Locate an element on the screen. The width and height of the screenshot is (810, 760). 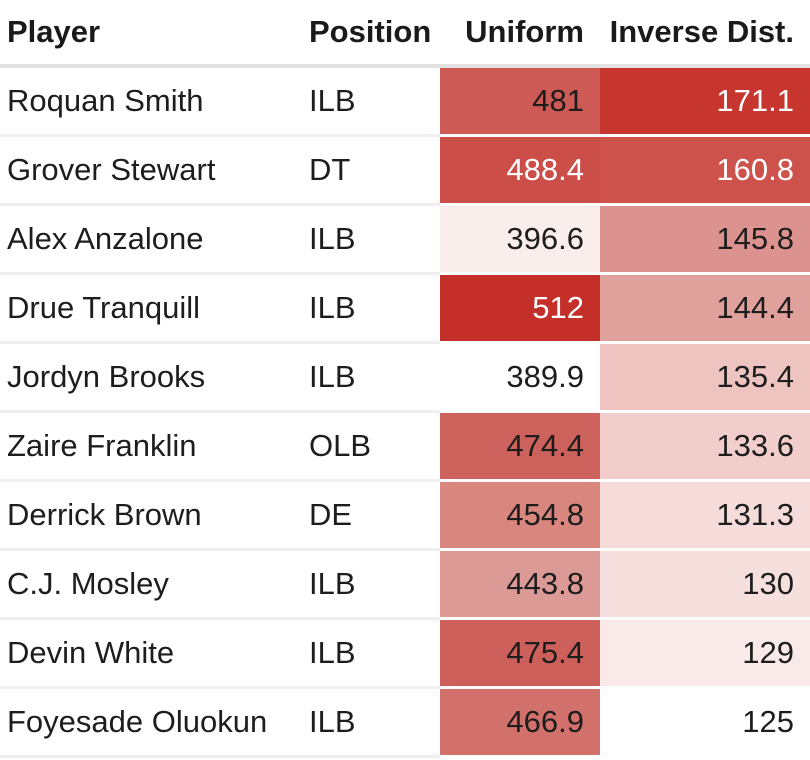
player-name-cell: Alex Anzalone is located at coordinates (151, 240).